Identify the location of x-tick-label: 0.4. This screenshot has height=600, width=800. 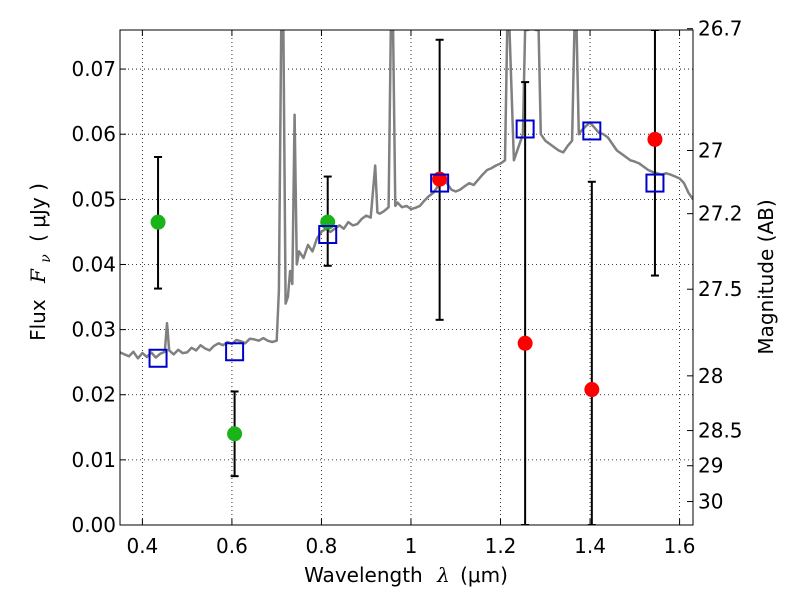
(142, 546).